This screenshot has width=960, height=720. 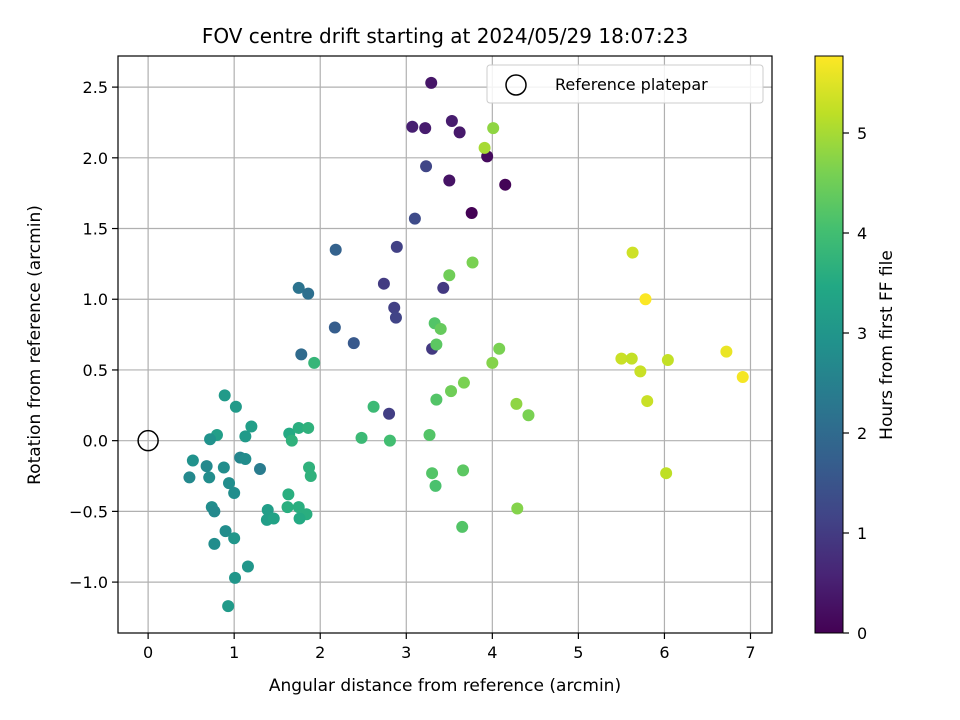 What do you see at coordinates (829, 344) in the screenshot?
I see `colorbar` at bounding box center [829, 344].